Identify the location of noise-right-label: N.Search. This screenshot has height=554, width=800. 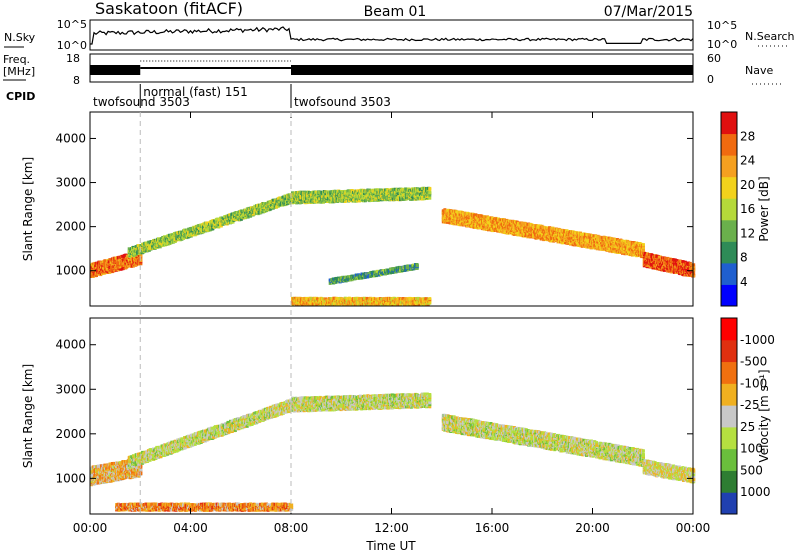
(770, 36).